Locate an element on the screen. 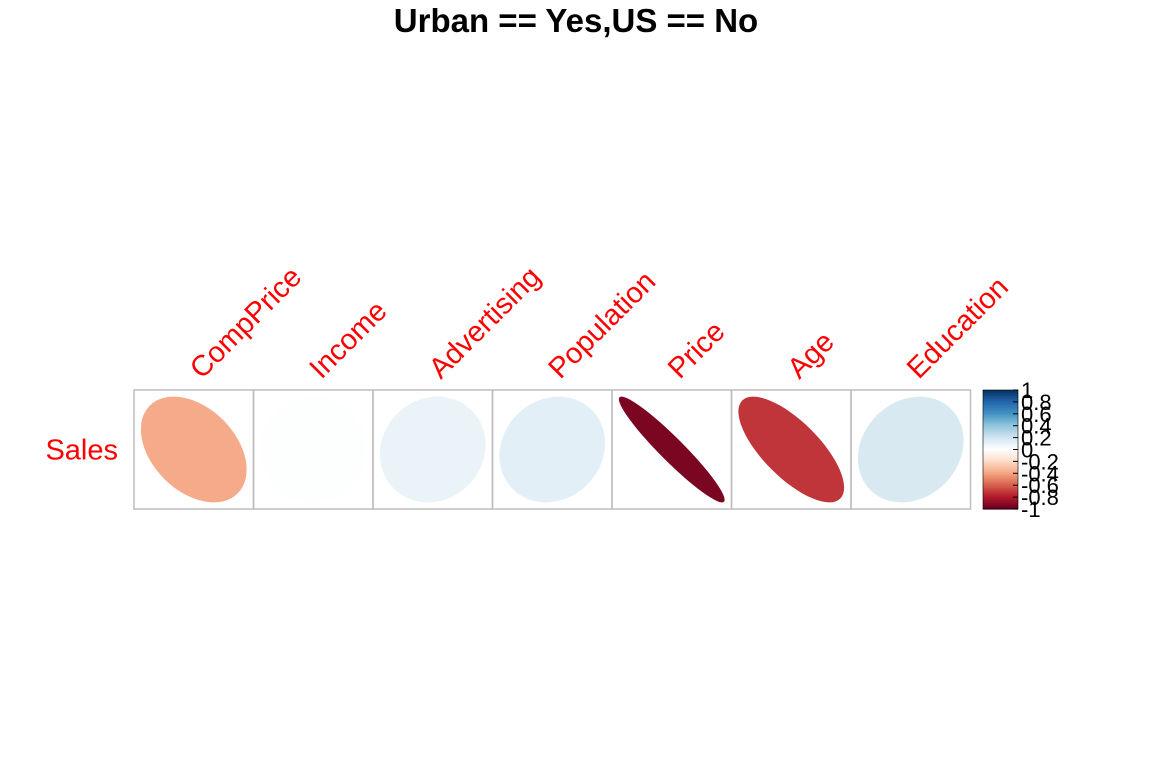 Image resolution: width=1152 pixels, height=768 pixels. row-label: Sales is located at coordinates (81, 451).